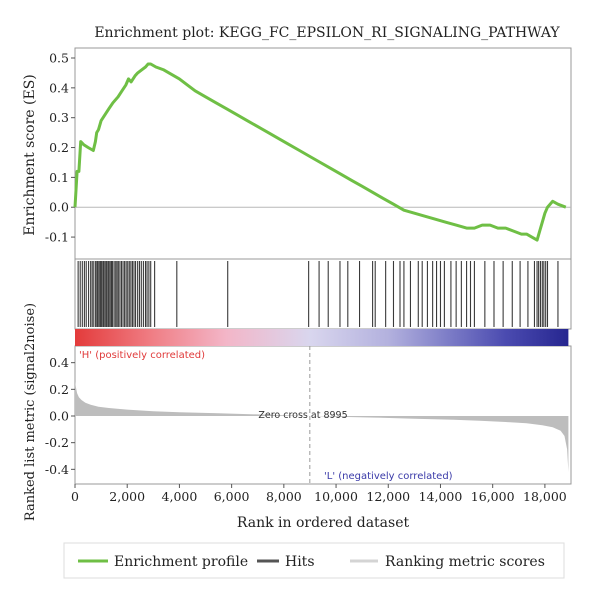 The width and height of the screenshot is (600, 600). Describe the element at coordinates (59, 362) in the screenshot. I see `ranked-y-tick-label: 0.4` at that location.